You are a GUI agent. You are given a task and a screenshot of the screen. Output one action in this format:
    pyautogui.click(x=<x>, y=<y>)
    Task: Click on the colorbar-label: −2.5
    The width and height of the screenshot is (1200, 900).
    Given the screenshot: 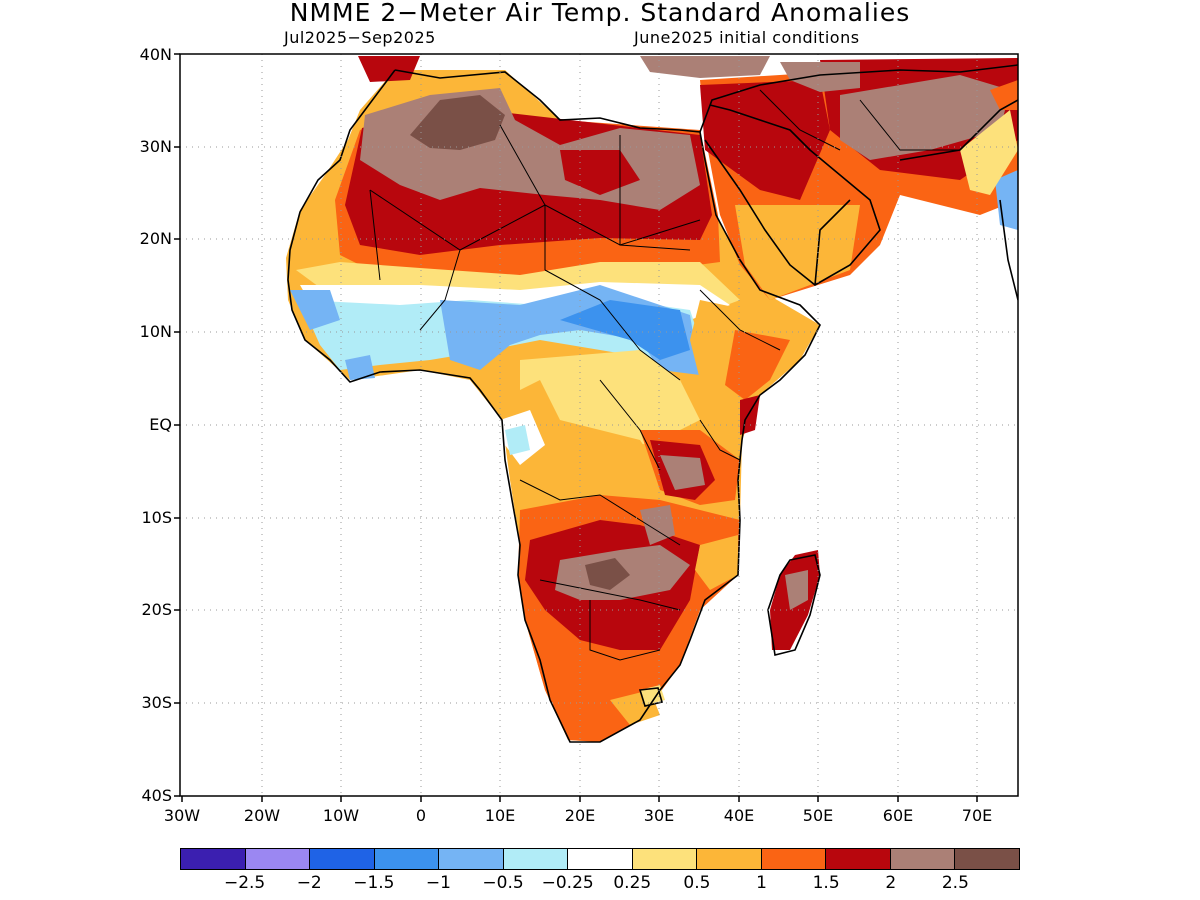 What is the action you would take?
    pyautogui.click(x=244, y=883)
    